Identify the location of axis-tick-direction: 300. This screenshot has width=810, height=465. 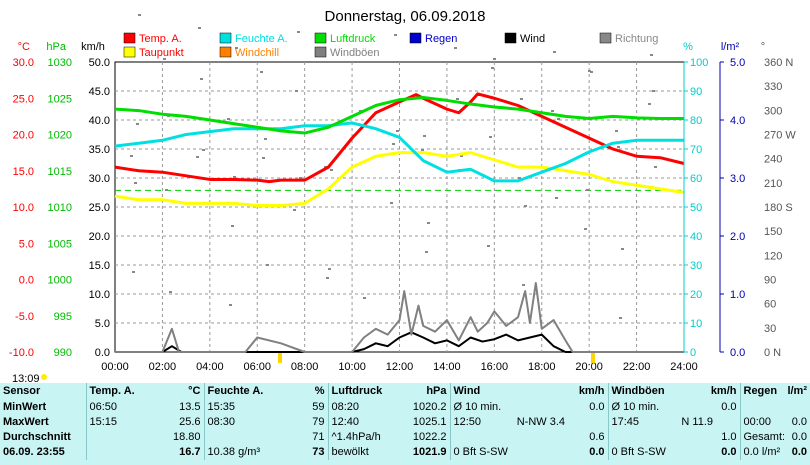
(773, 111).